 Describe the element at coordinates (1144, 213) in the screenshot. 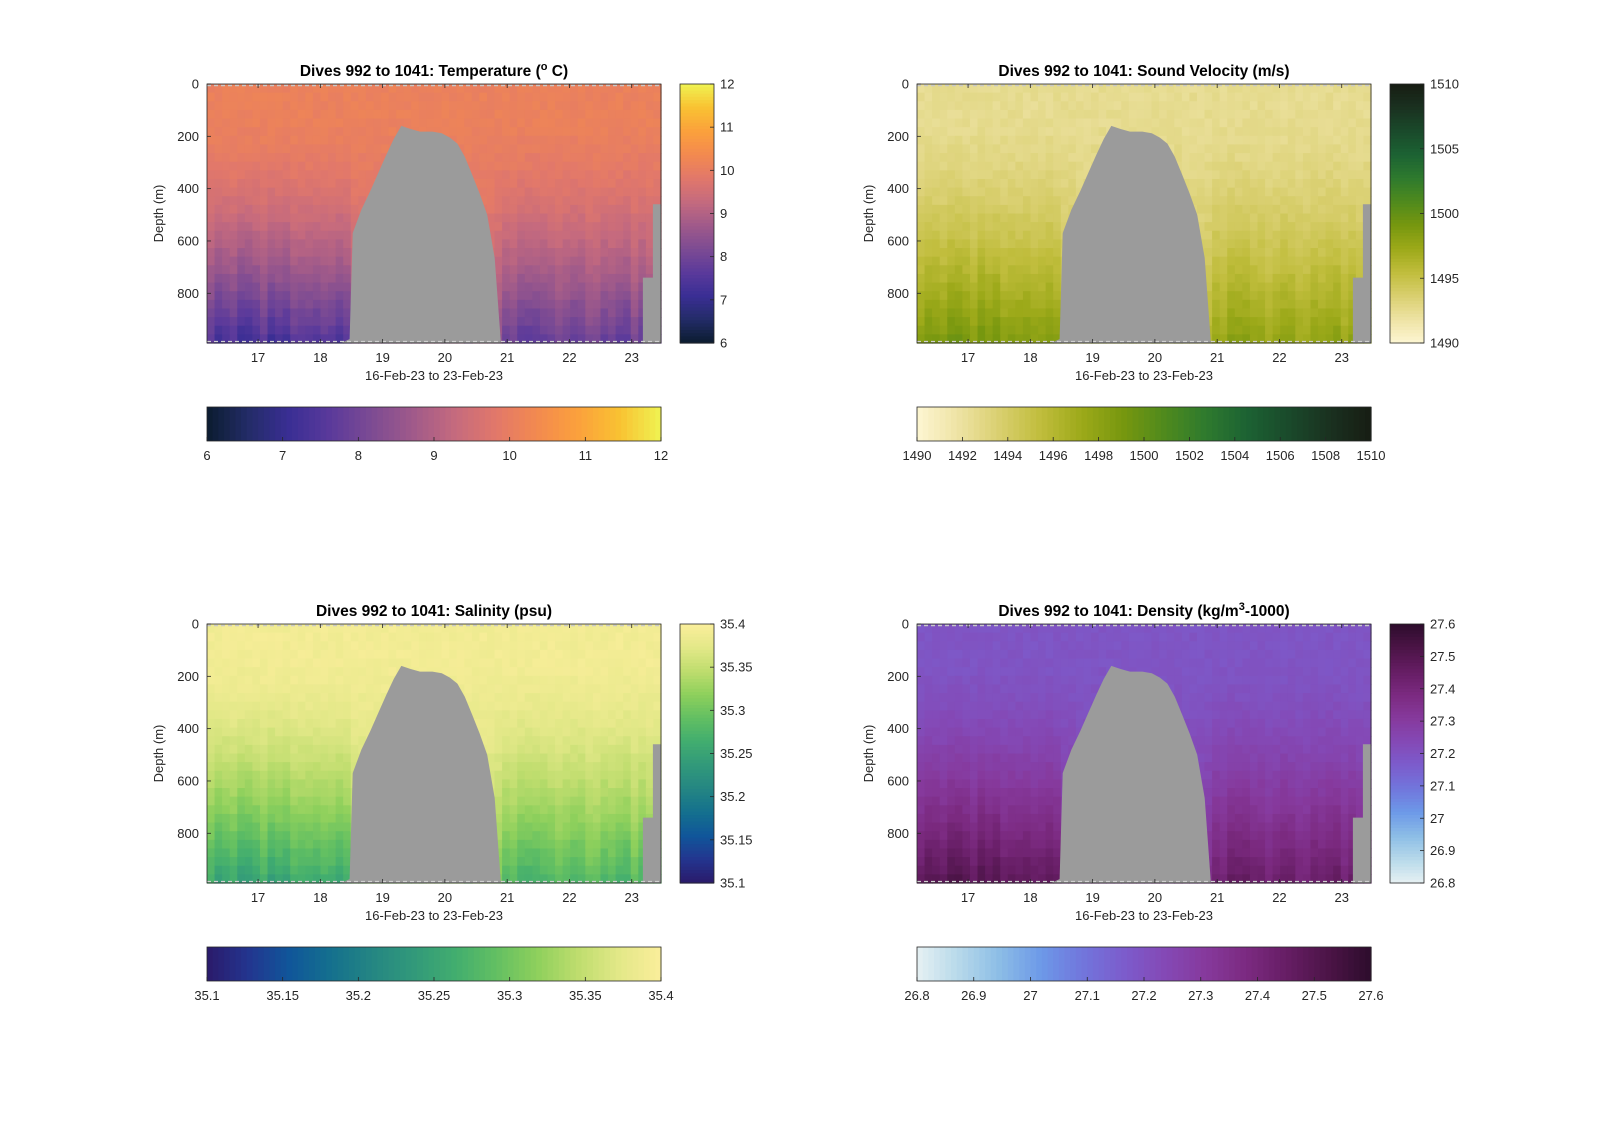

I see `axes-frame` at that location.